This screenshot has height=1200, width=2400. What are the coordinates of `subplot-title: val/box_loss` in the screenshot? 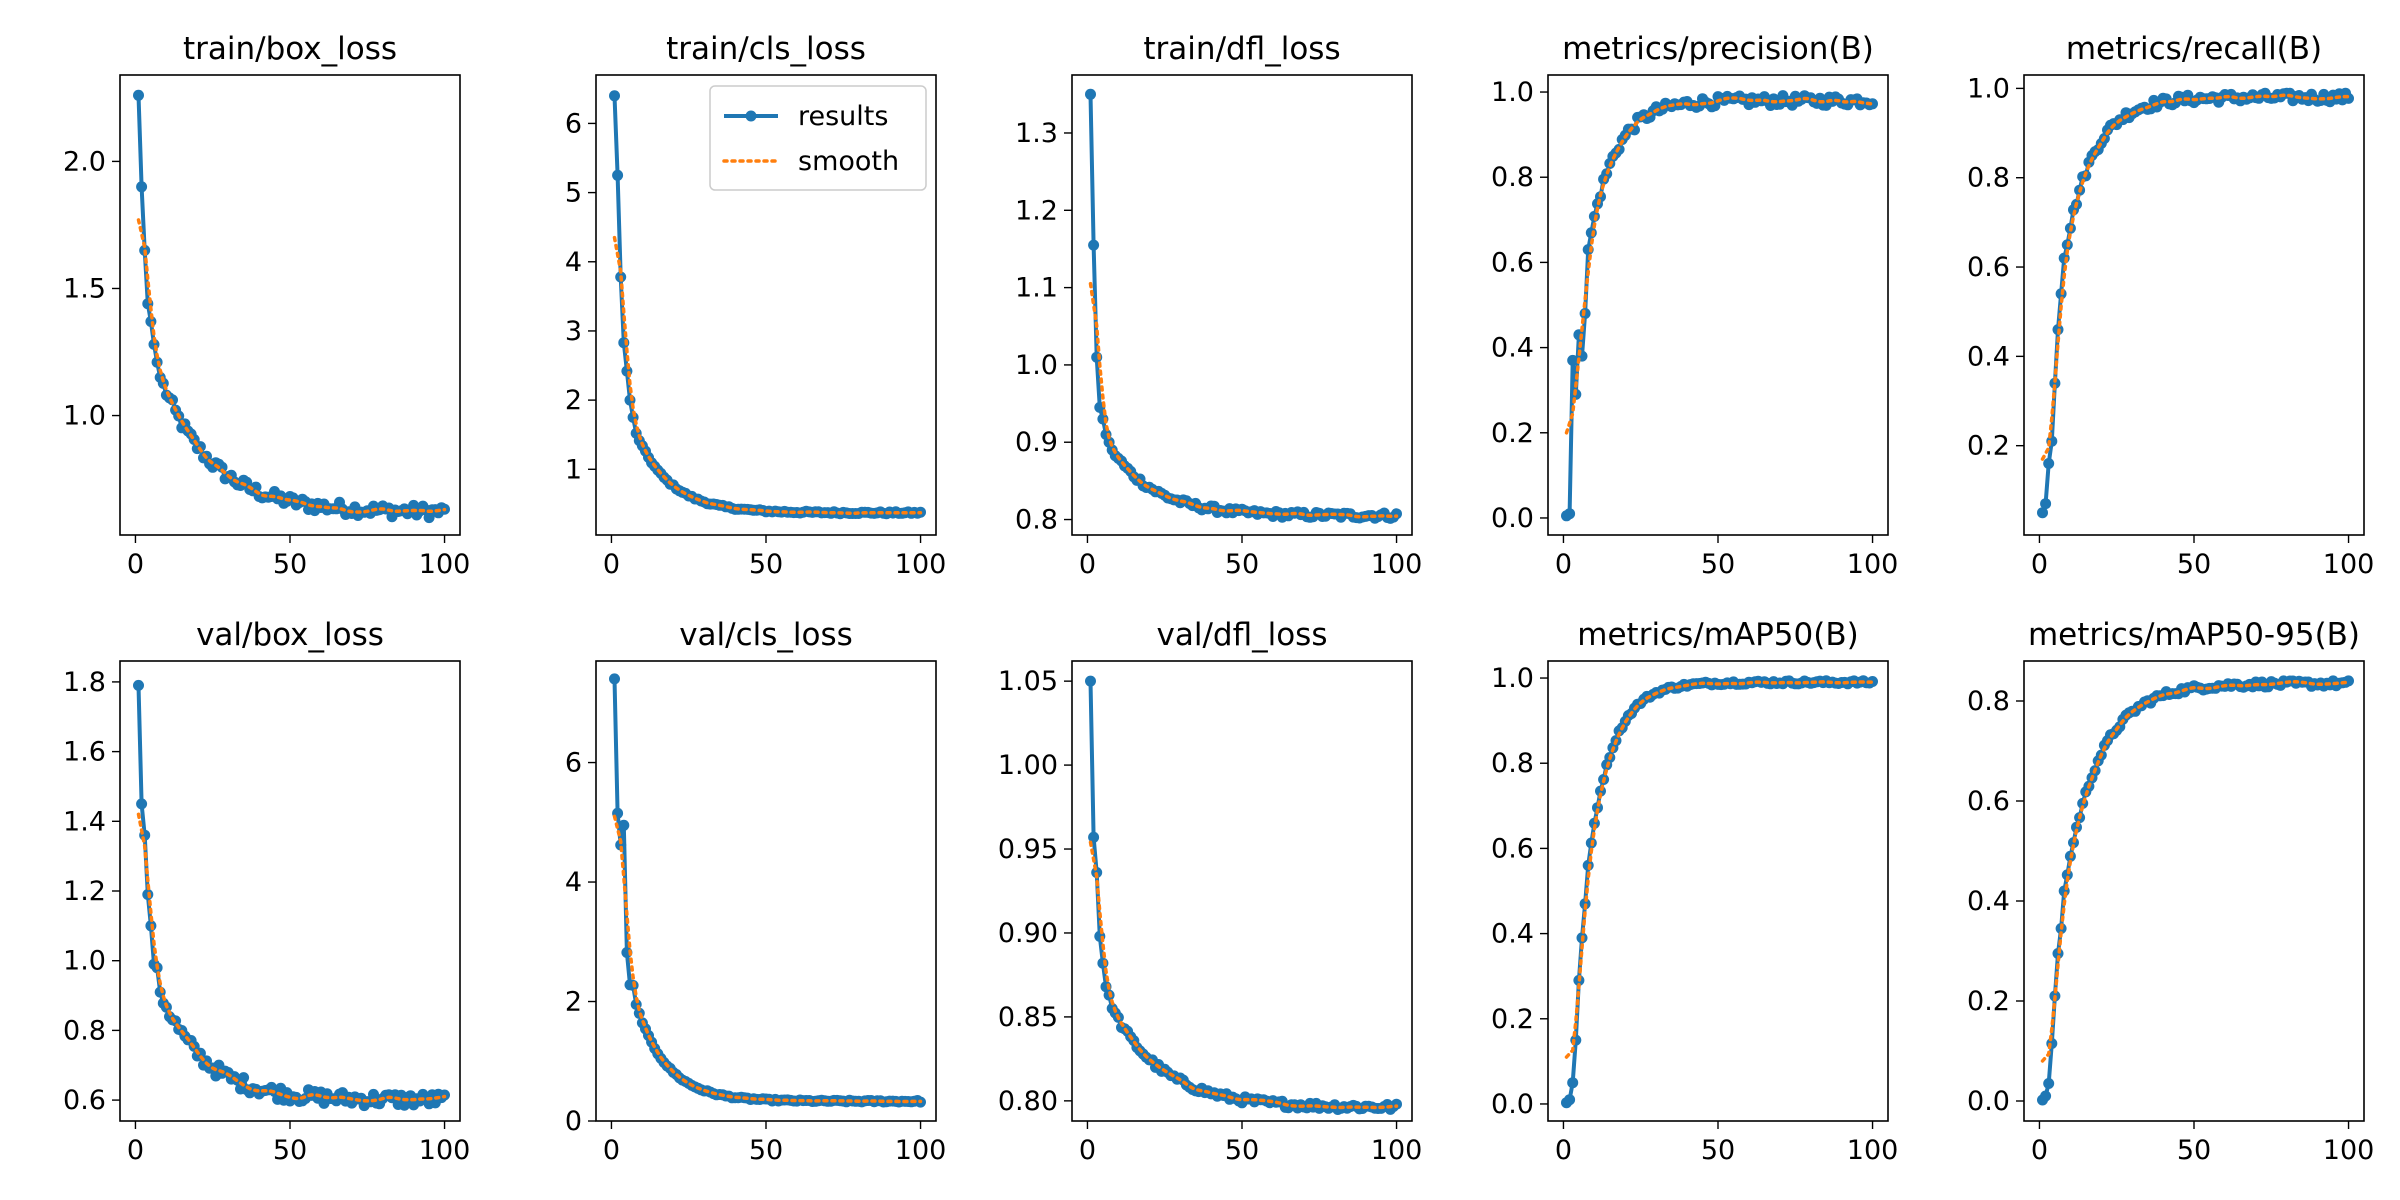 It's located at (290, 635).